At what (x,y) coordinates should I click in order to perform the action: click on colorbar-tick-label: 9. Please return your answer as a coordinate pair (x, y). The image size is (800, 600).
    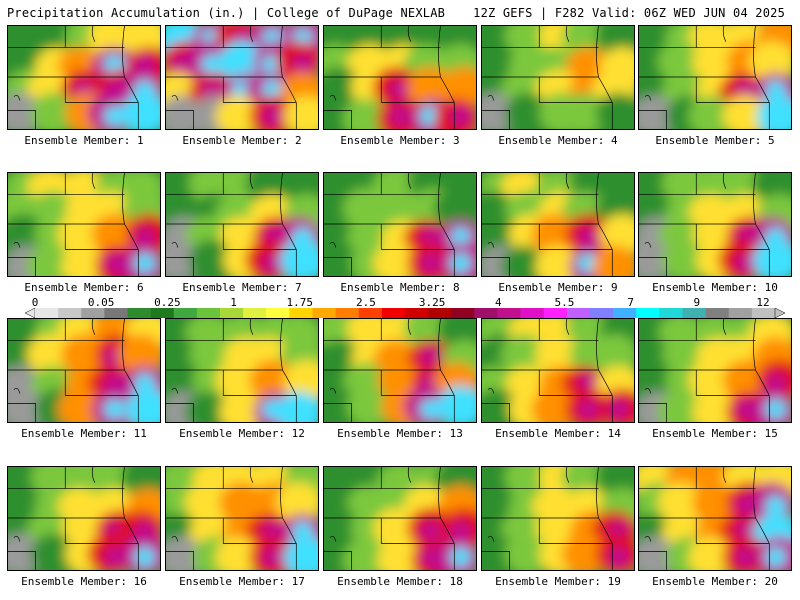
    Looking at the image, I should click on (697, 302).